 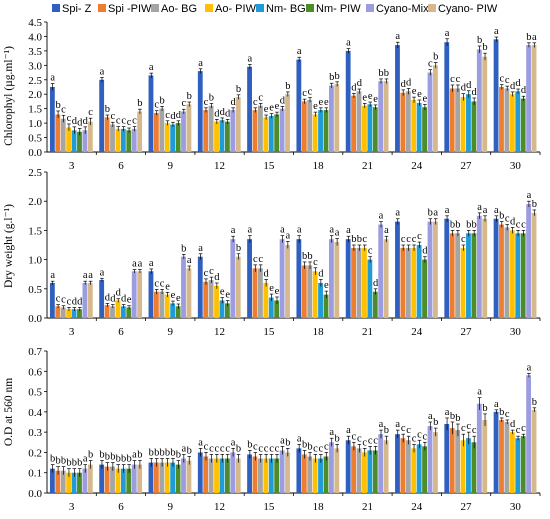 I want to click on x-tick-label: 12, so click(x=219, y=332).